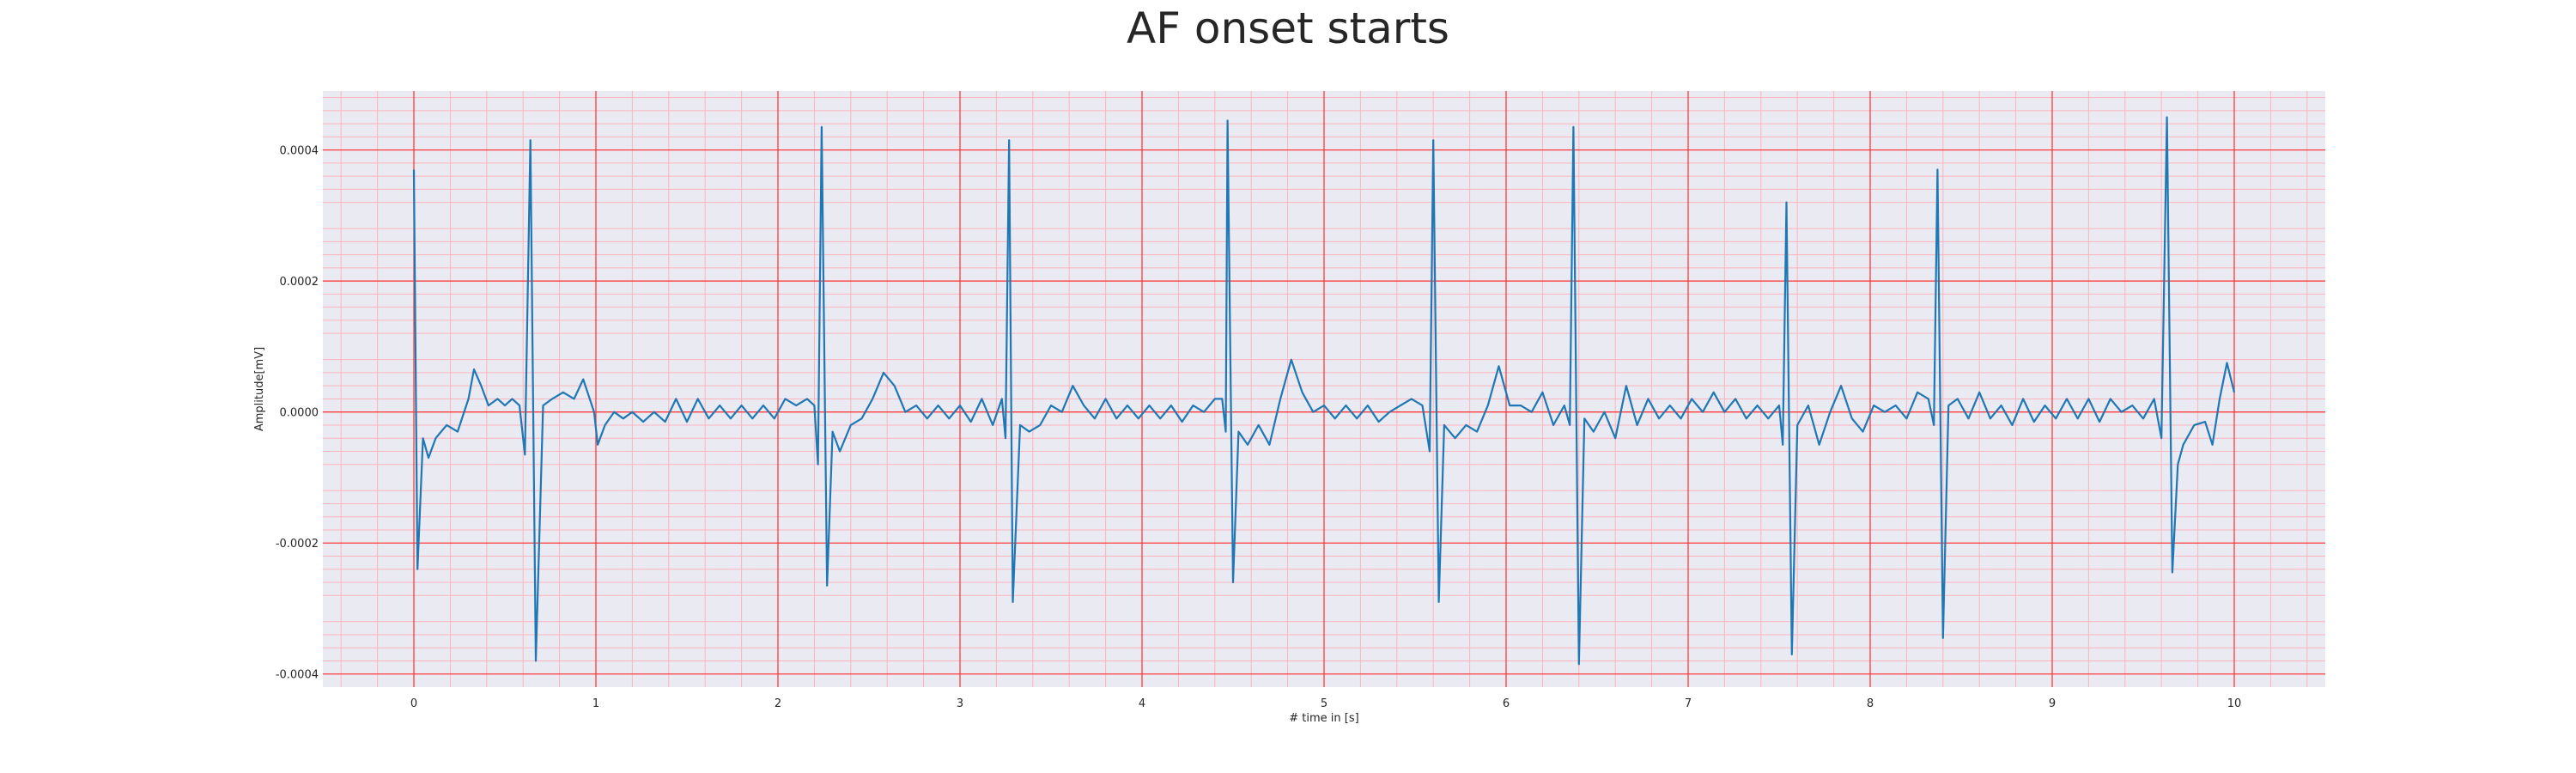  I want to click on y-tick-label: 0.0000, so click(300, 413).